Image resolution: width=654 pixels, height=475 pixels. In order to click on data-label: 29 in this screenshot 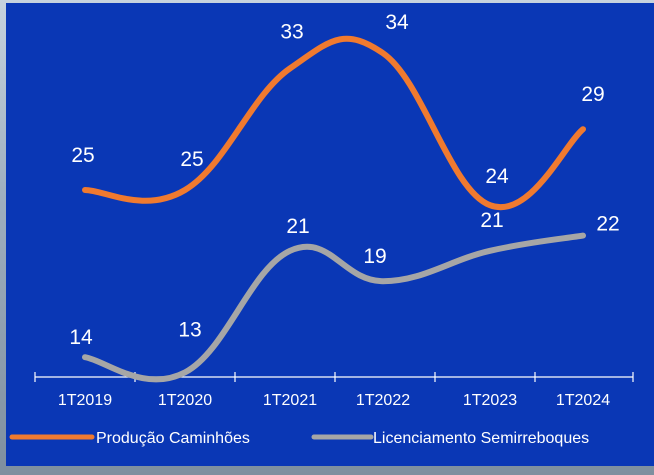, I will do `click(592, 94)`.